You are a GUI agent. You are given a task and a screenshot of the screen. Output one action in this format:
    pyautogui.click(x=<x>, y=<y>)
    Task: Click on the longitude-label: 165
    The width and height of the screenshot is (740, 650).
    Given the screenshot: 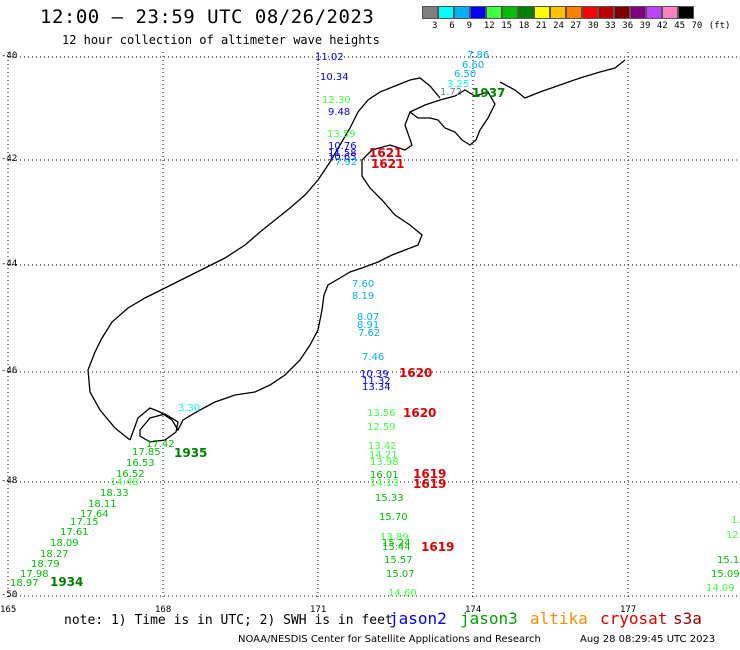 What is the action you would take?
    pyautogui.click(x=8, y=610)
    